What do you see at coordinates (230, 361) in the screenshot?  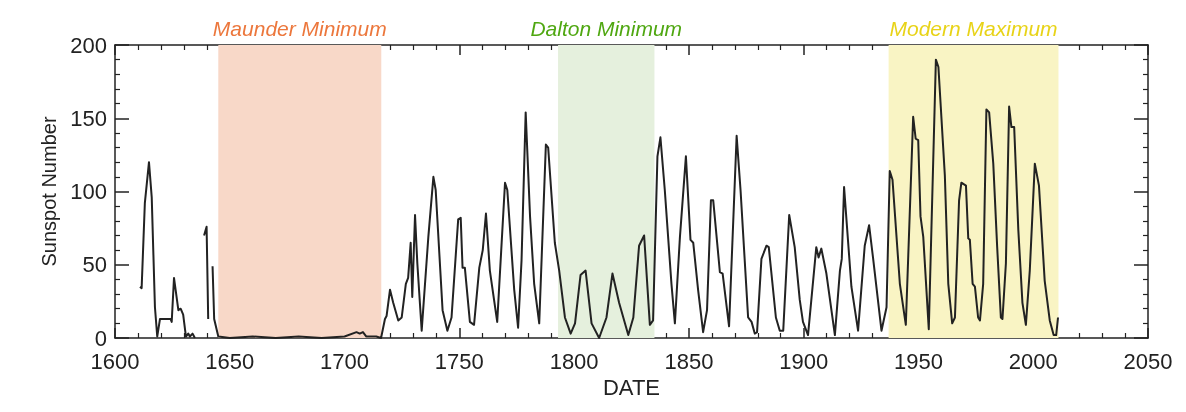 I see `x-tick-label: 1650` at bounding box center [230, 361].